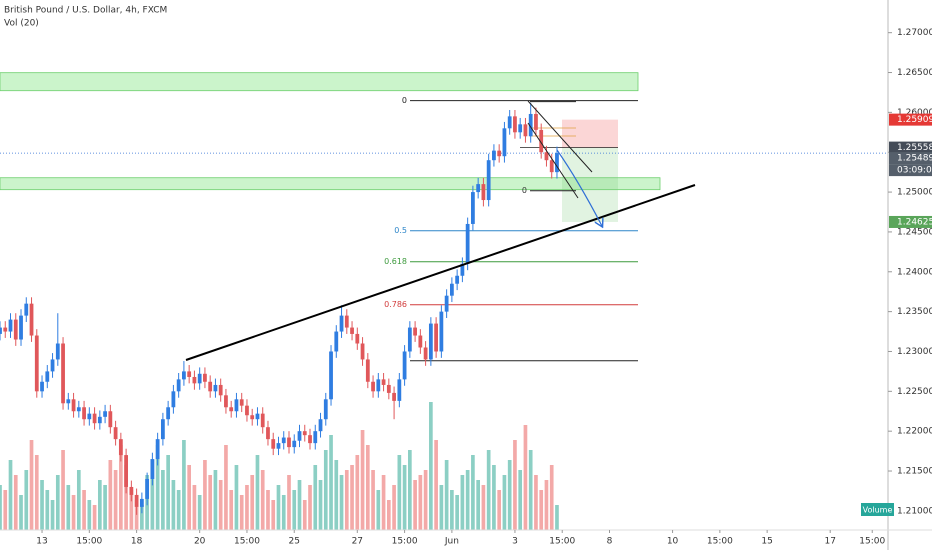 This screenshot has height=550, width=932. Describe the element at coordinates (395, 304) in the screenshot. I see `fib-level-label: 0.786` at that location.